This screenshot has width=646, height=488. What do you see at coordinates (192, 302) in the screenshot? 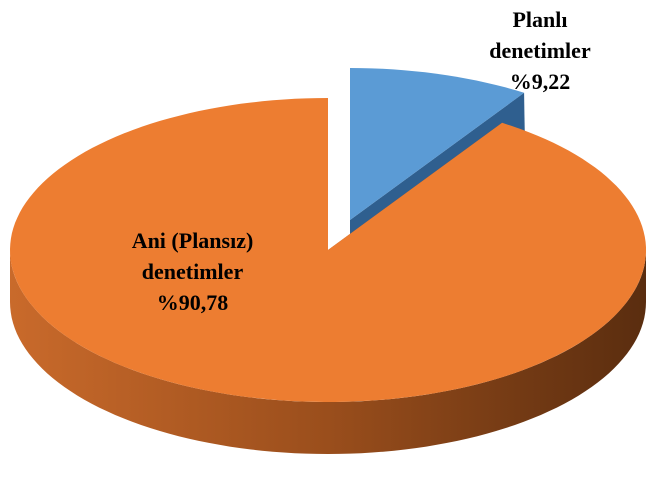
I see `value-label: %90,78` at bounding box center [192, 302].